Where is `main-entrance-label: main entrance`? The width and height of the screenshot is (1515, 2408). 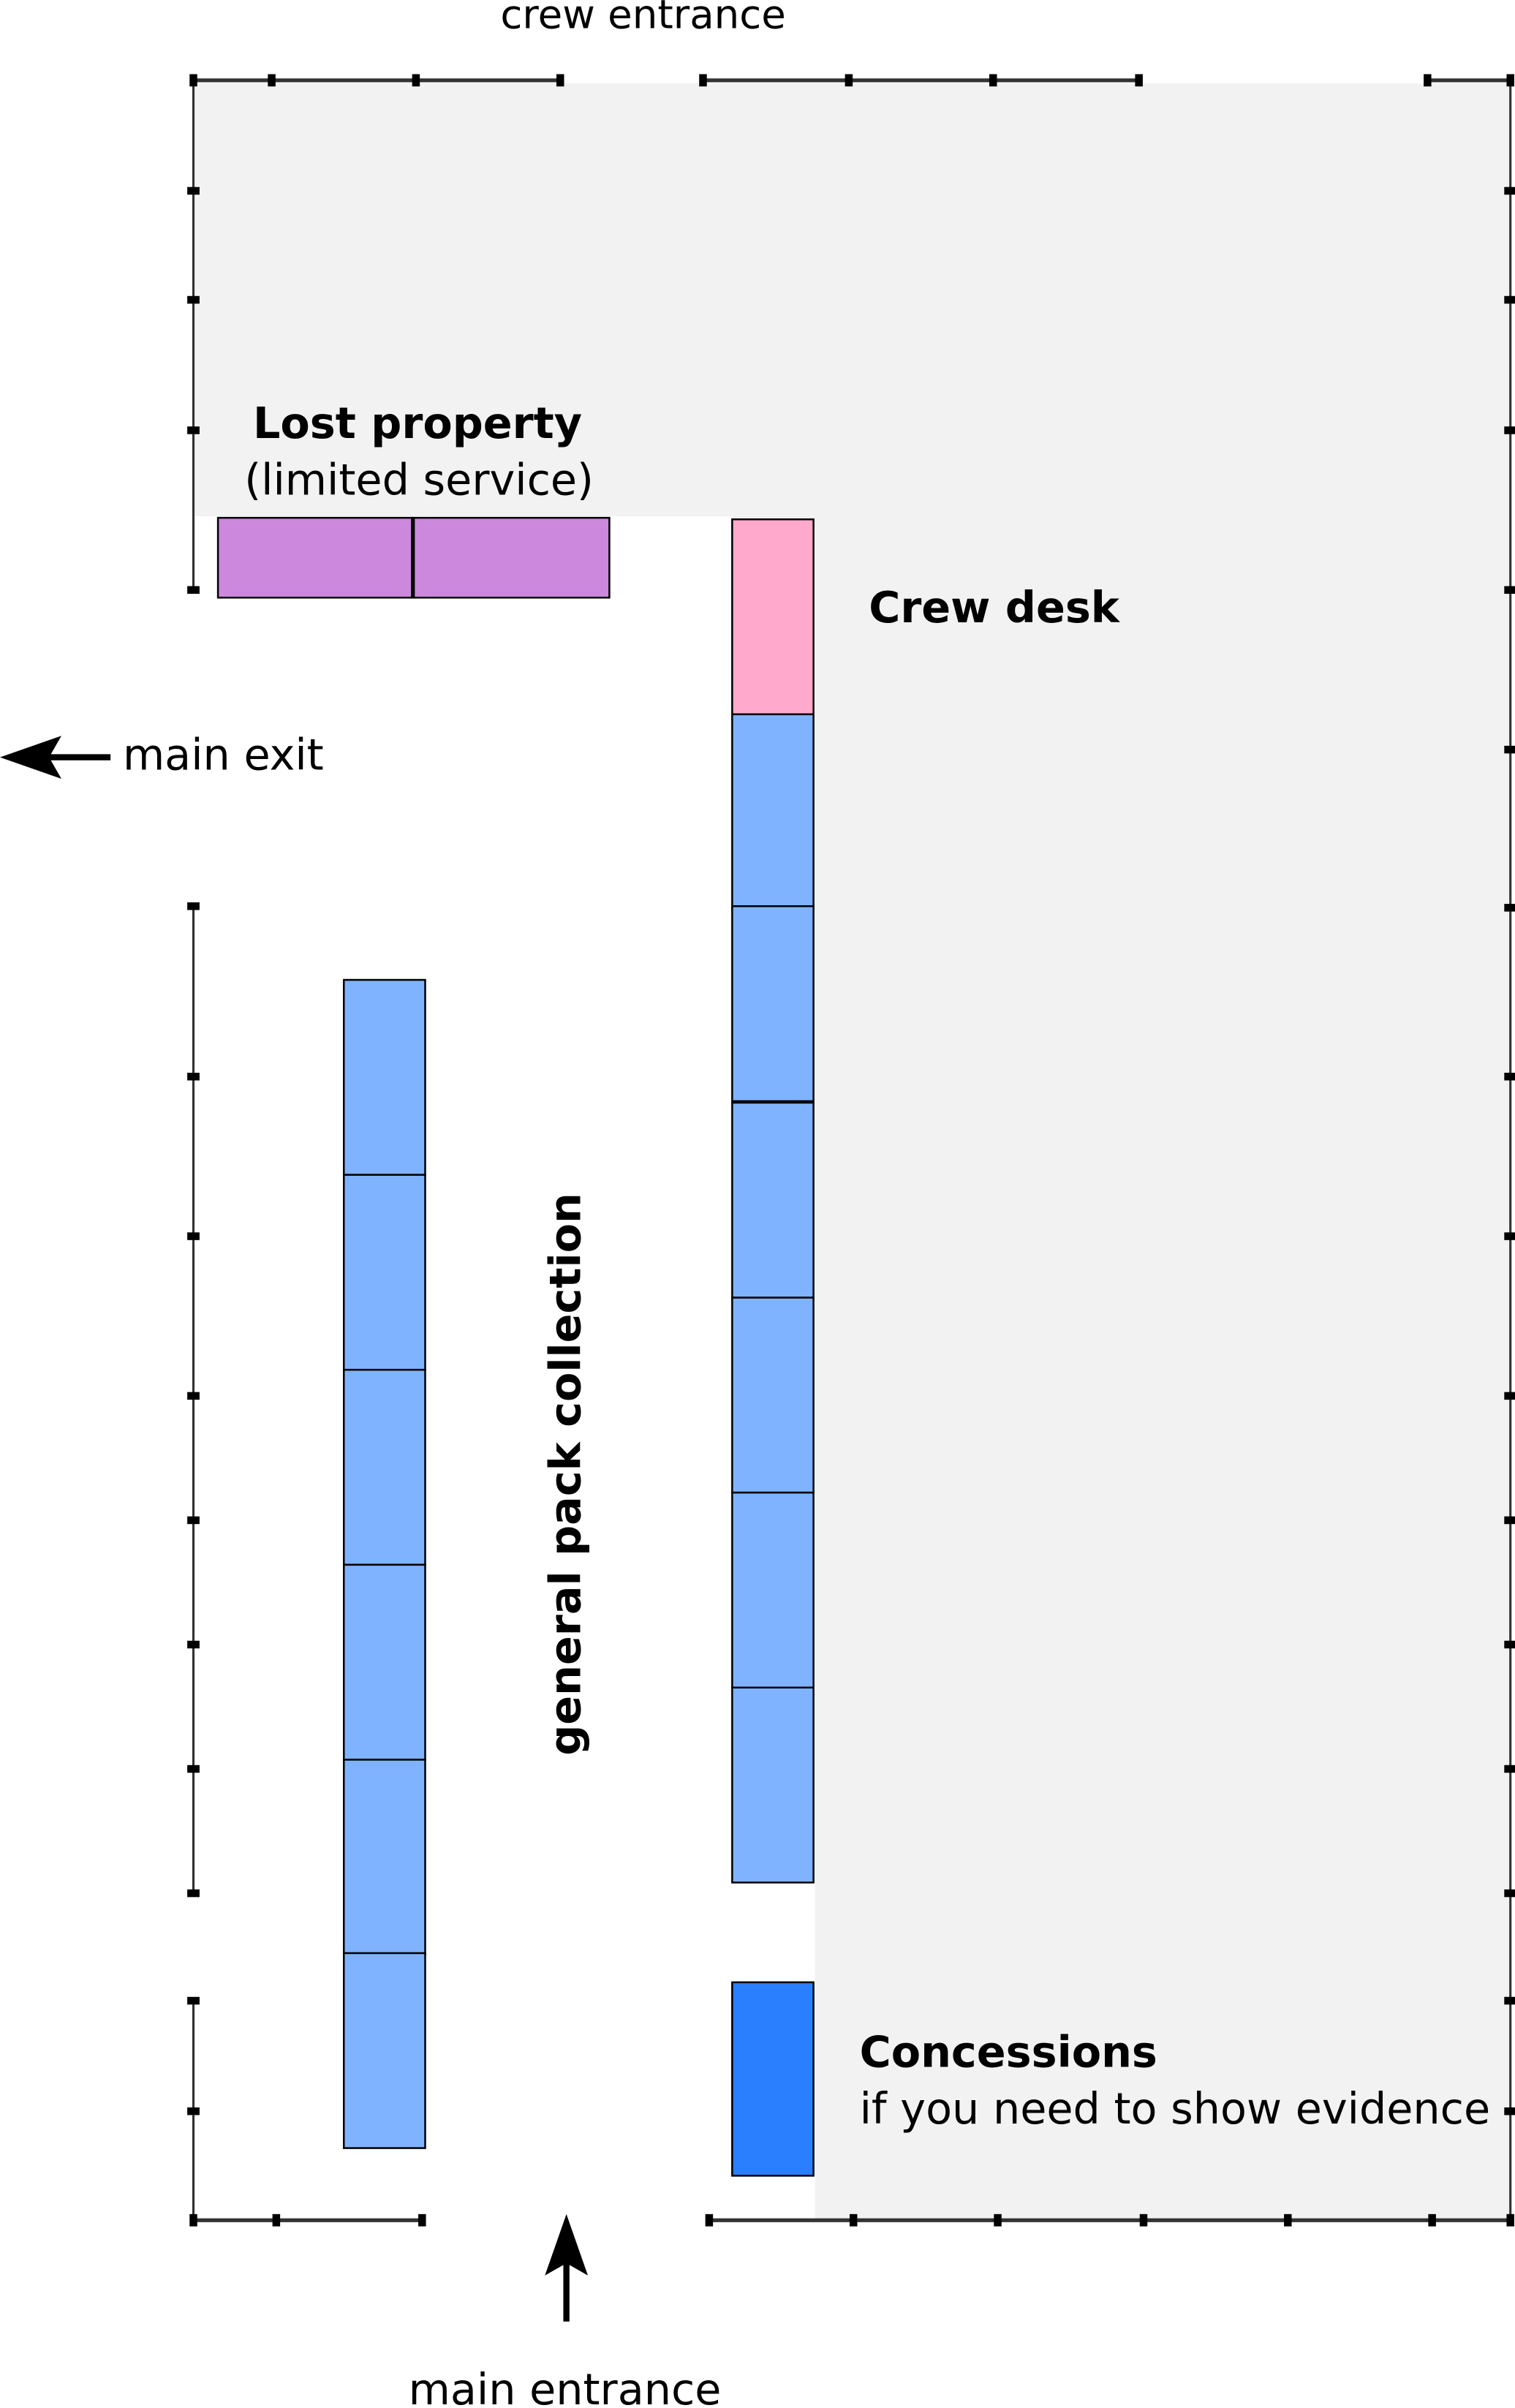
main-entrance-label: main entrance is located at coordinates (565, 2386).